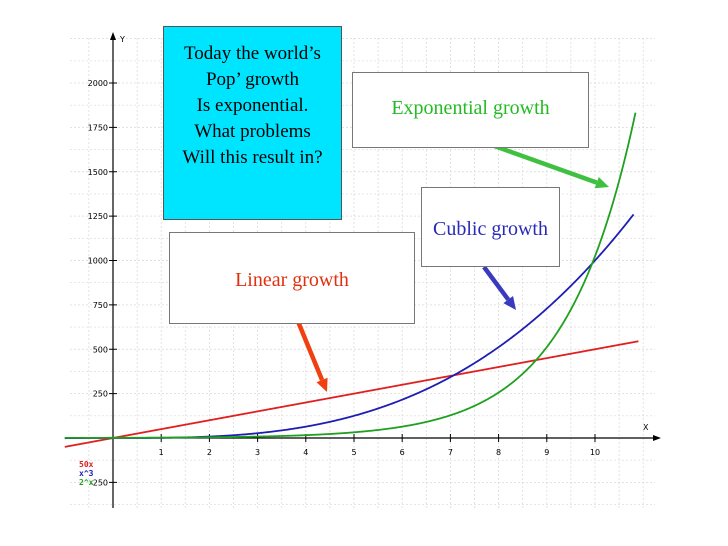 The width and height of the screenshot is (728, 546). Describe the element at coordinates (496, 283) in the screenshot. I see `cubic-arrow-shaft` at that location.